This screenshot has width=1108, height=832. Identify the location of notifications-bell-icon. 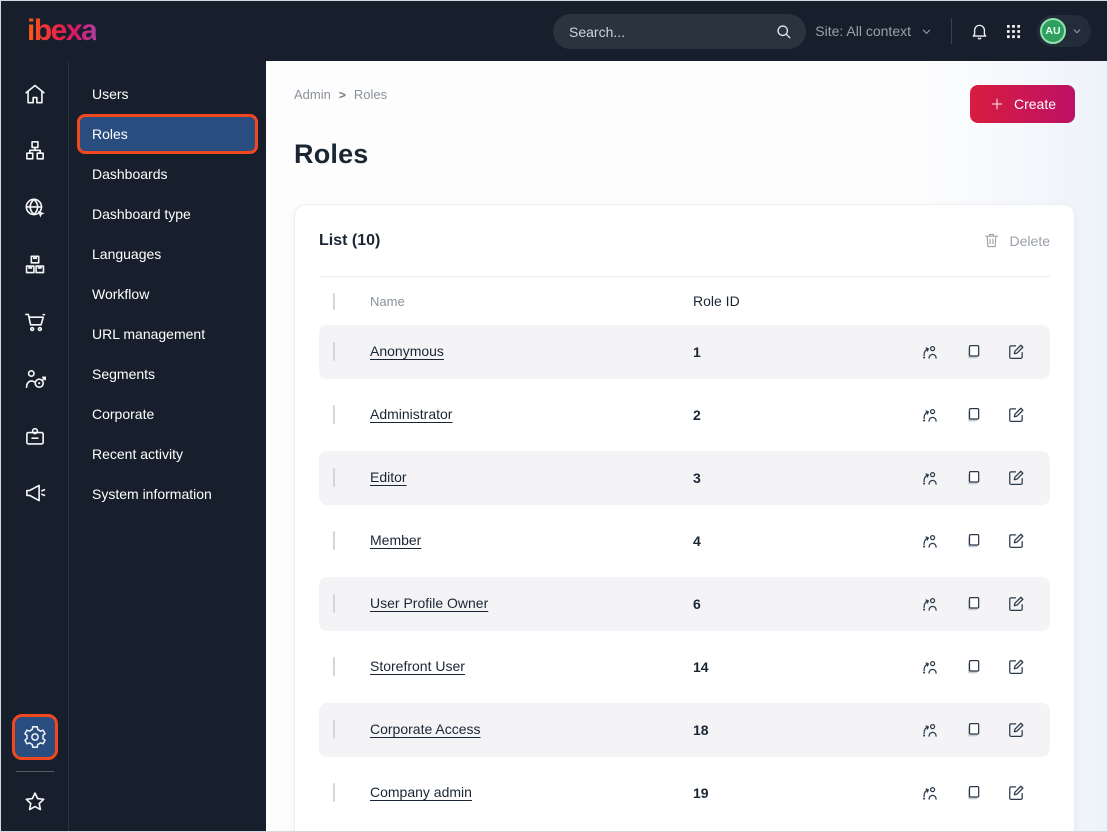
(979, 31).